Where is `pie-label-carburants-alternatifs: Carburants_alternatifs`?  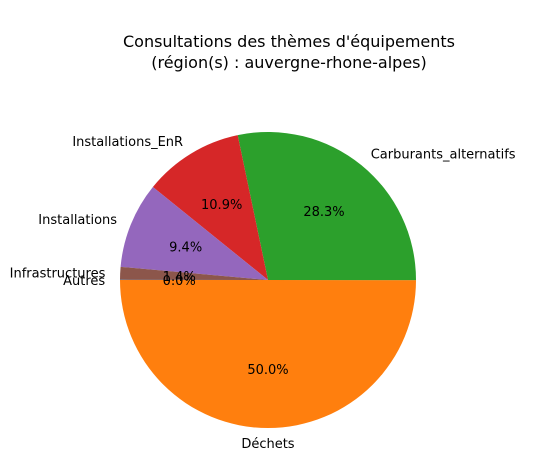 pie-label-carburants-alternatifs: Carburants_alternatifs is located at coordinates (443, 155).